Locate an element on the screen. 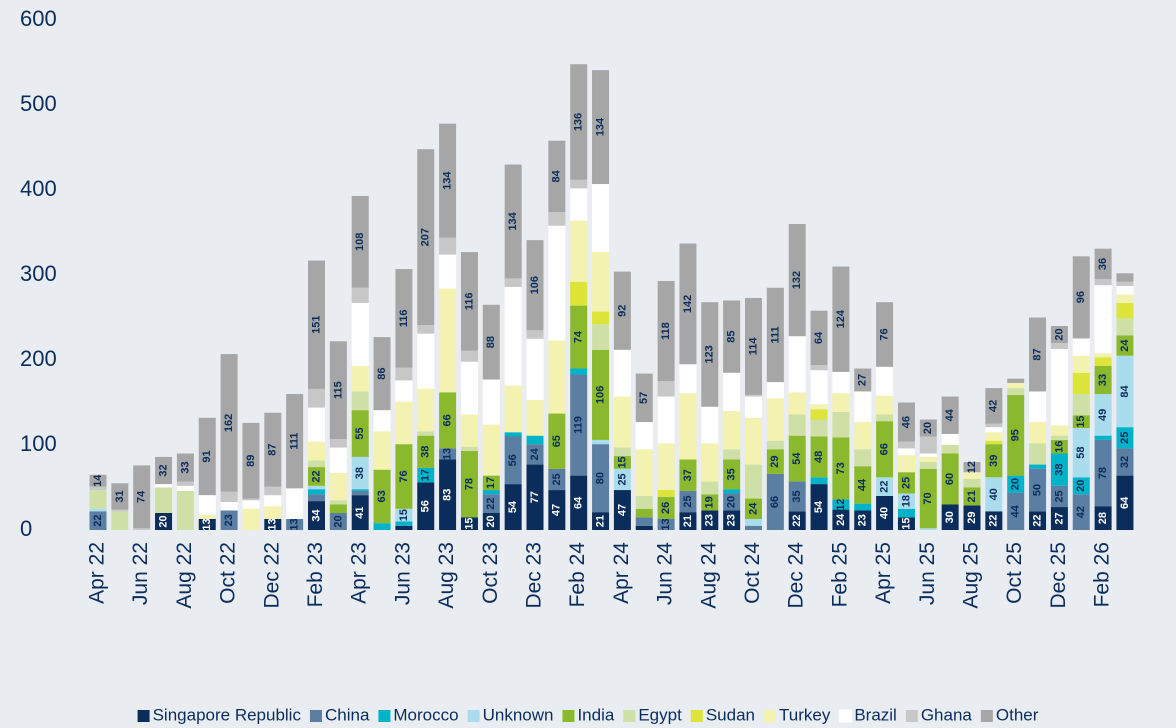 This screenshot has width=1176, height=728. x-tick-label: Oct 24 is located at coordinates (752, 573).